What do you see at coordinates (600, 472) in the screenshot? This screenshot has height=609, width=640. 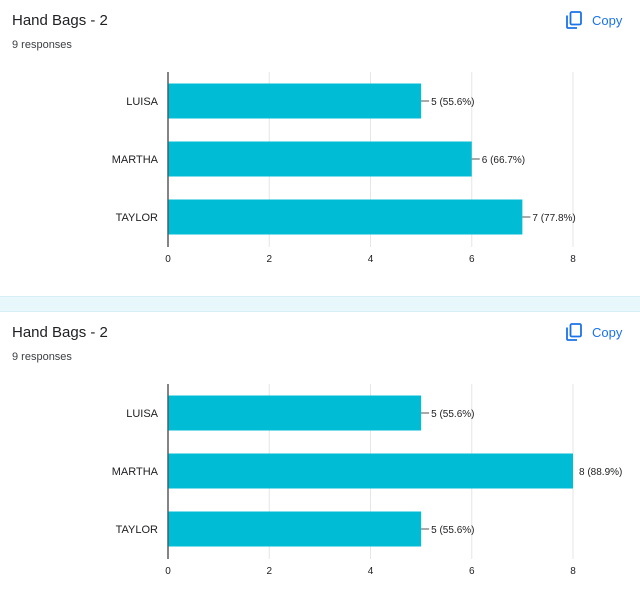 I see `data-label: 8 (88.9%)` at bounding box center [600, 472].